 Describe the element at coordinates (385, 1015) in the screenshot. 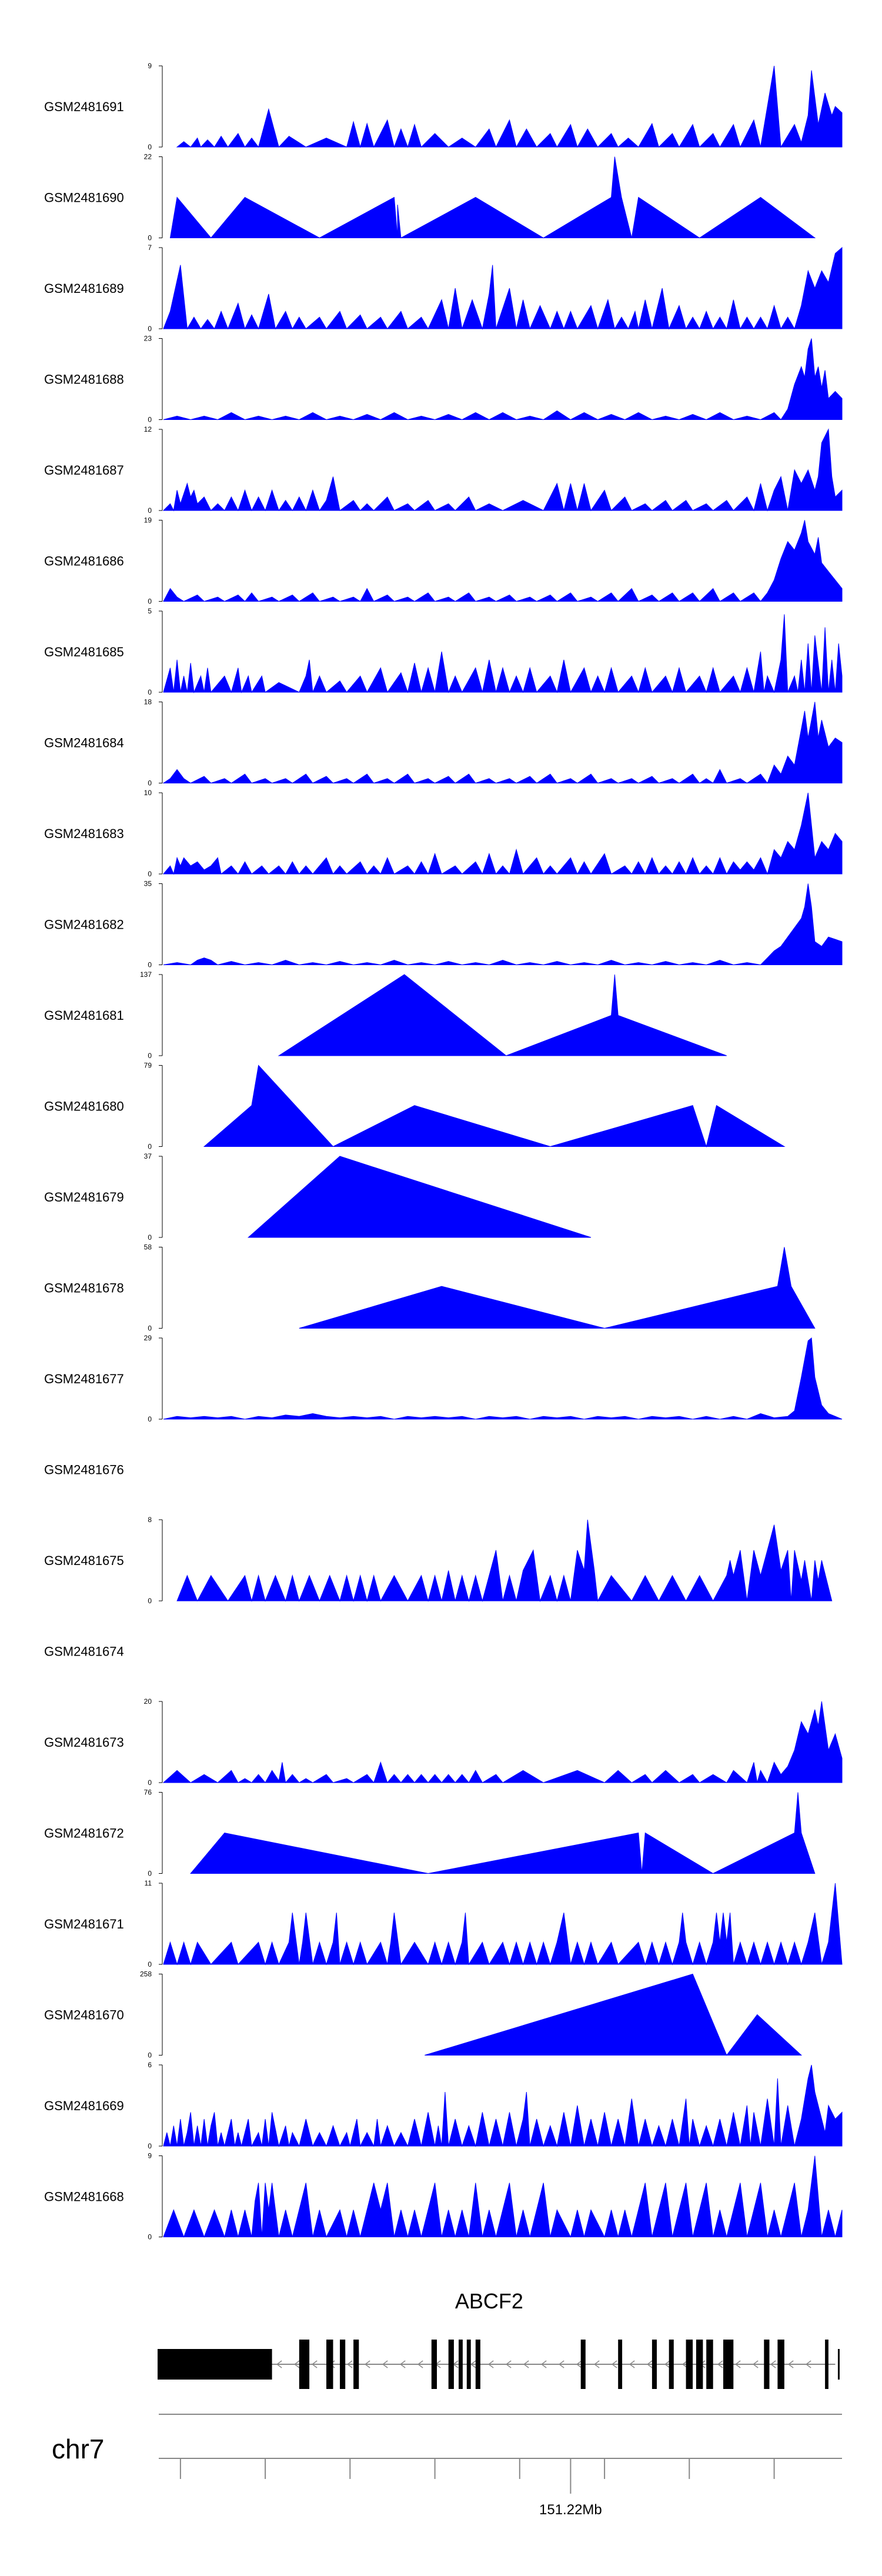

I see `track-GSM2481681: GSM2481681 137 0` at that location.